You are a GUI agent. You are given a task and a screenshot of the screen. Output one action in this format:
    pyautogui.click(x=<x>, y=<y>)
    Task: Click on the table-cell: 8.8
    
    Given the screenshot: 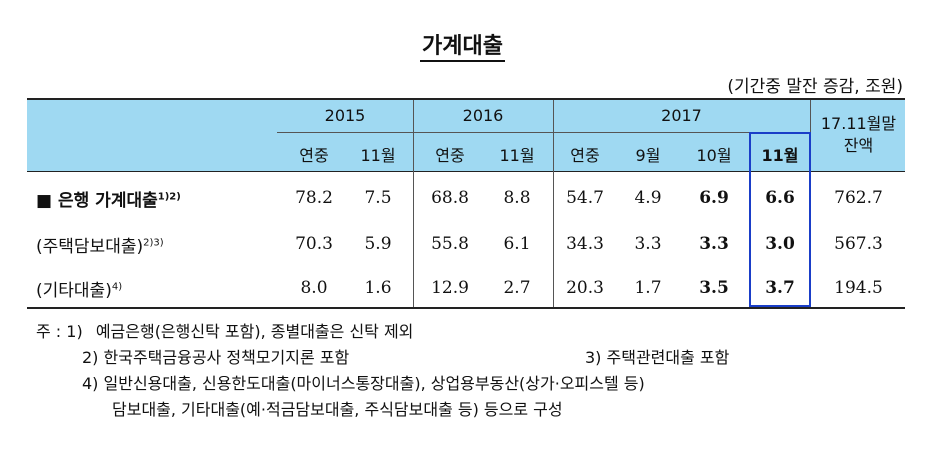 What is the action you would take?
    pyautogui.click(x=517, y=198)
    